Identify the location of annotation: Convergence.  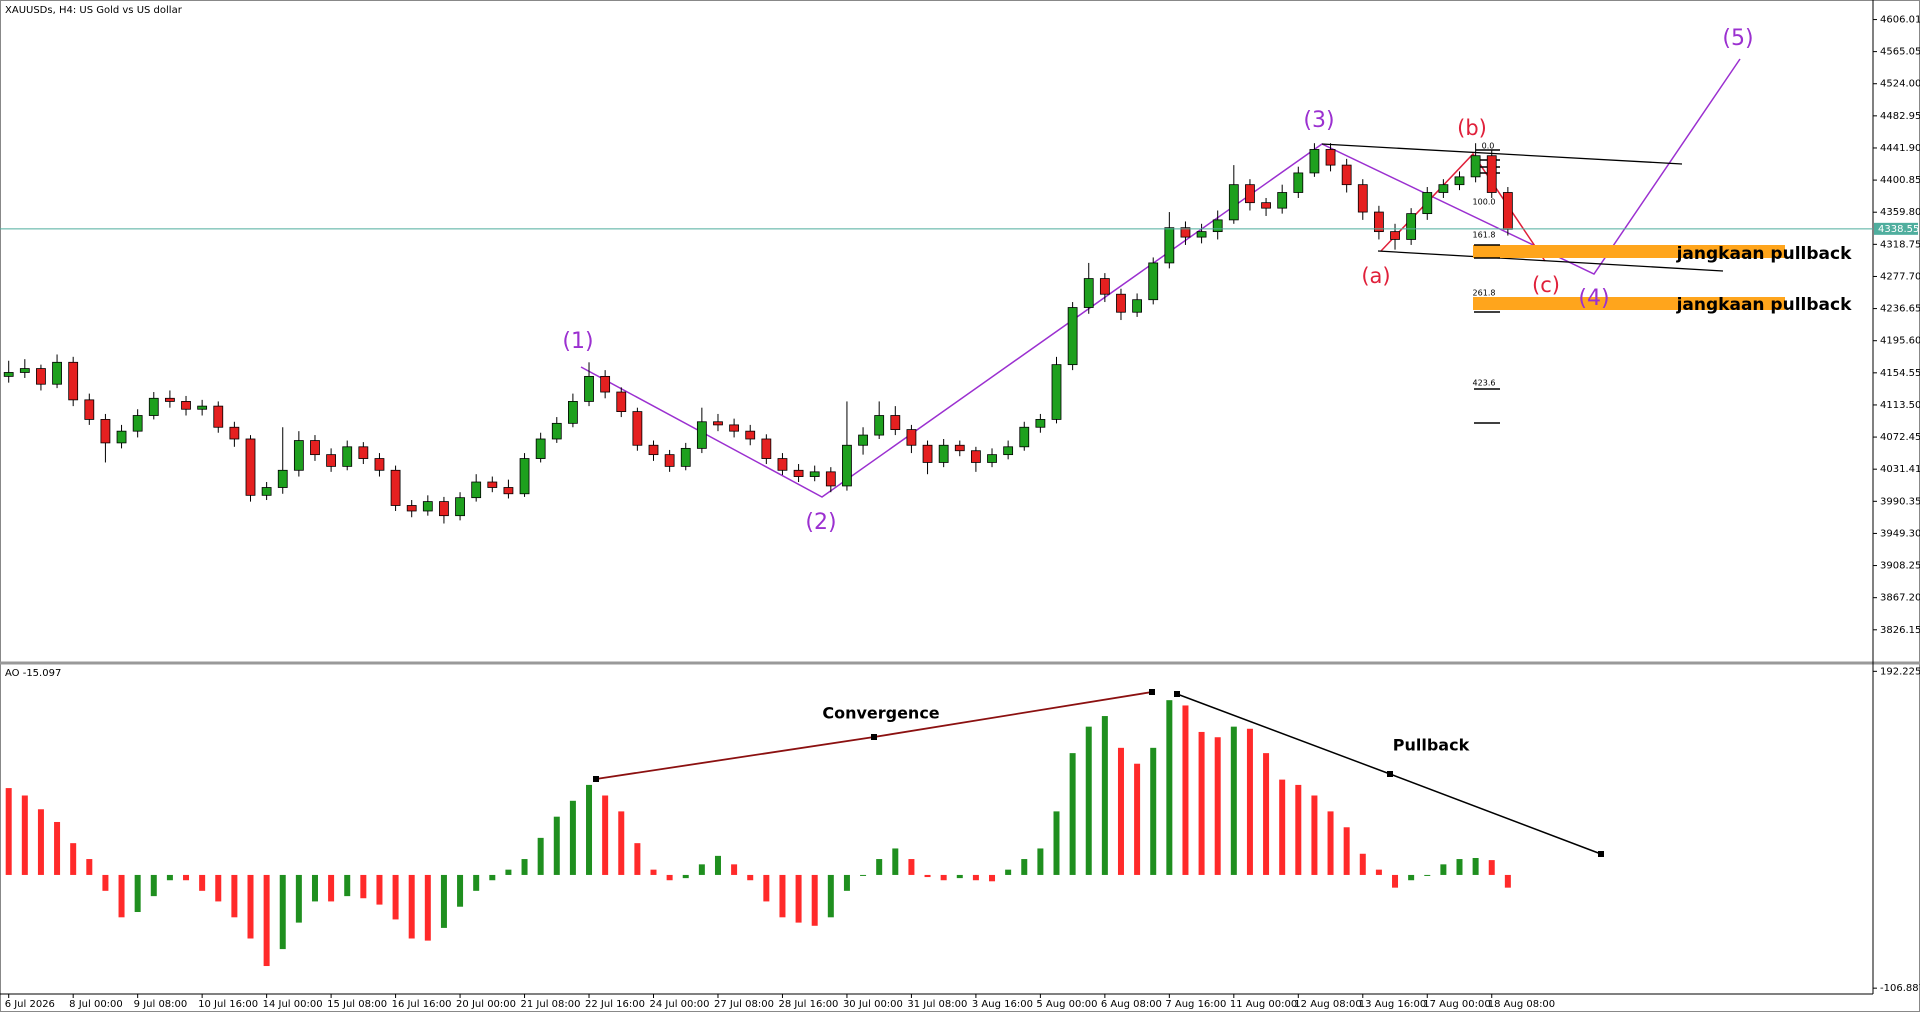
(880, 713).